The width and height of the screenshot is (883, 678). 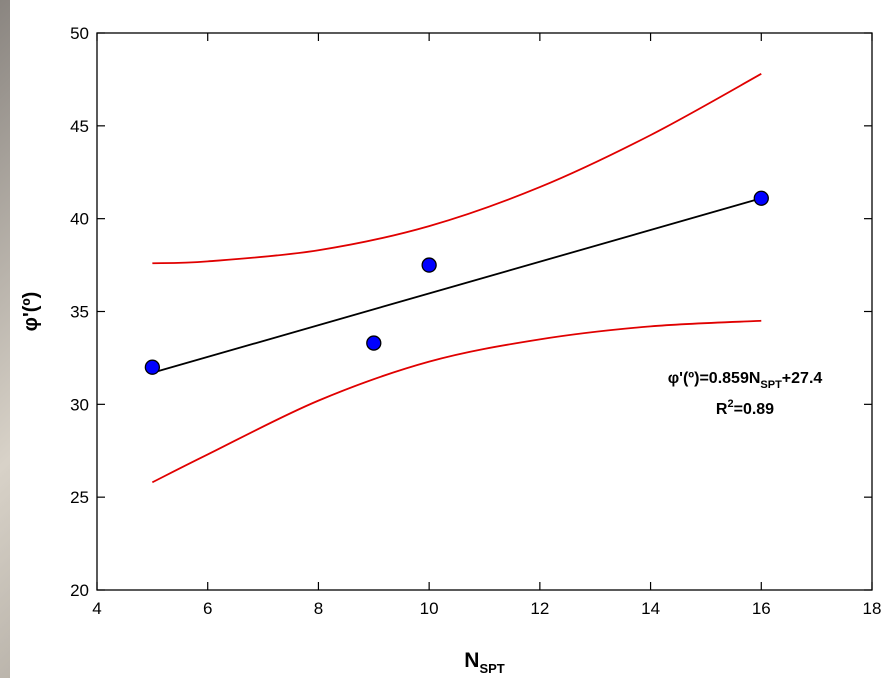 What do you see at coordinates (771, 385) in the screenshot?
I see `annotation-part: SPT` at bounding box center [771, 385].